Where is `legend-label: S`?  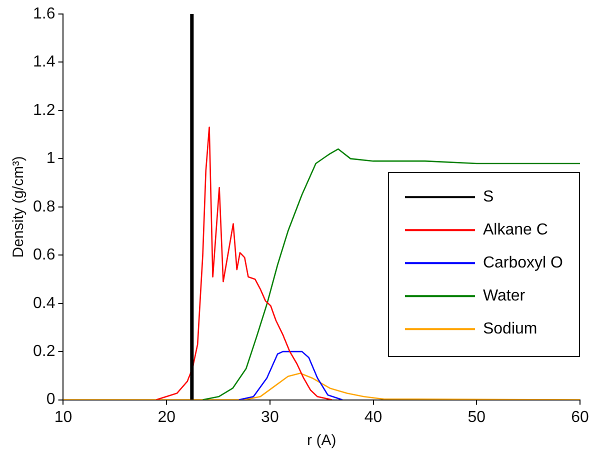
legend-label: S is located at coordinates (488, 197).